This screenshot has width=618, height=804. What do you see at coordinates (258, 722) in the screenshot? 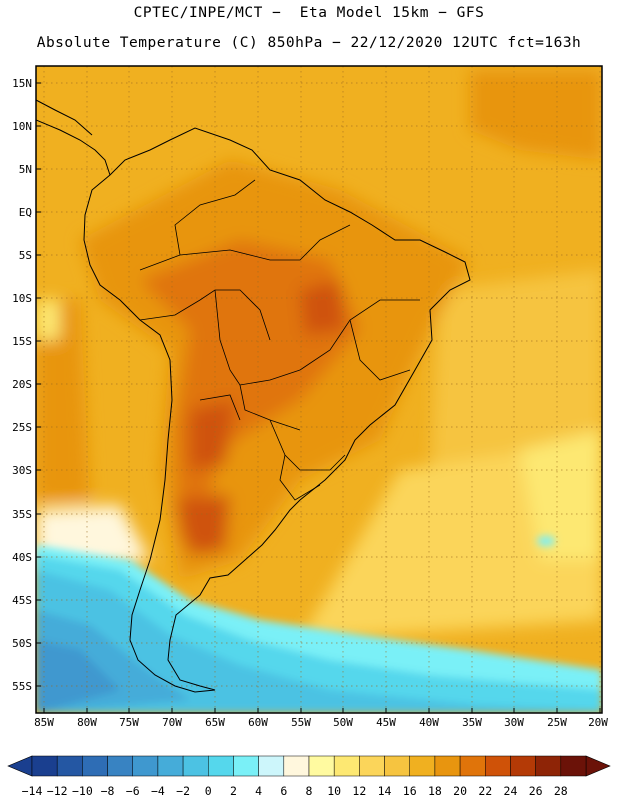
I see `lon-label: 60W` at bounding box center [258, 722].